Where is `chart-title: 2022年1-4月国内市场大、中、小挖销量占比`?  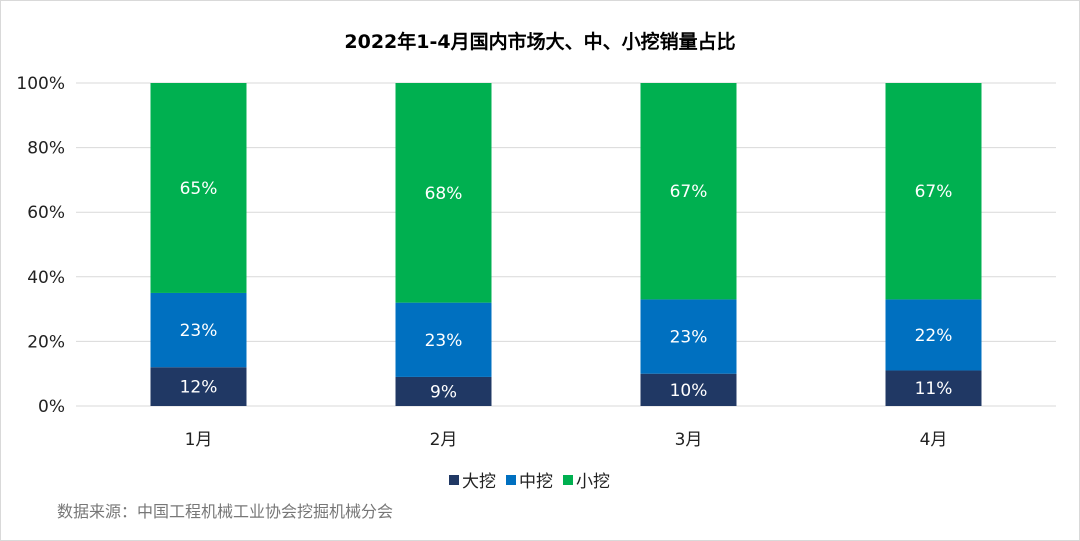 chart-title: 2022年1-4月国内市场大、中、小挖销量占比 is located at coordinates (540, 42).